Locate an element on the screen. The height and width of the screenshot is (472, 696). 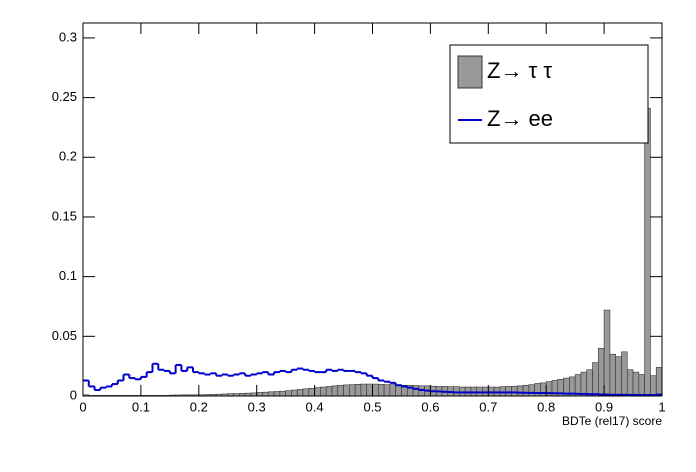
x-tick-label: 0.8 is located at coordinates (546, 406).